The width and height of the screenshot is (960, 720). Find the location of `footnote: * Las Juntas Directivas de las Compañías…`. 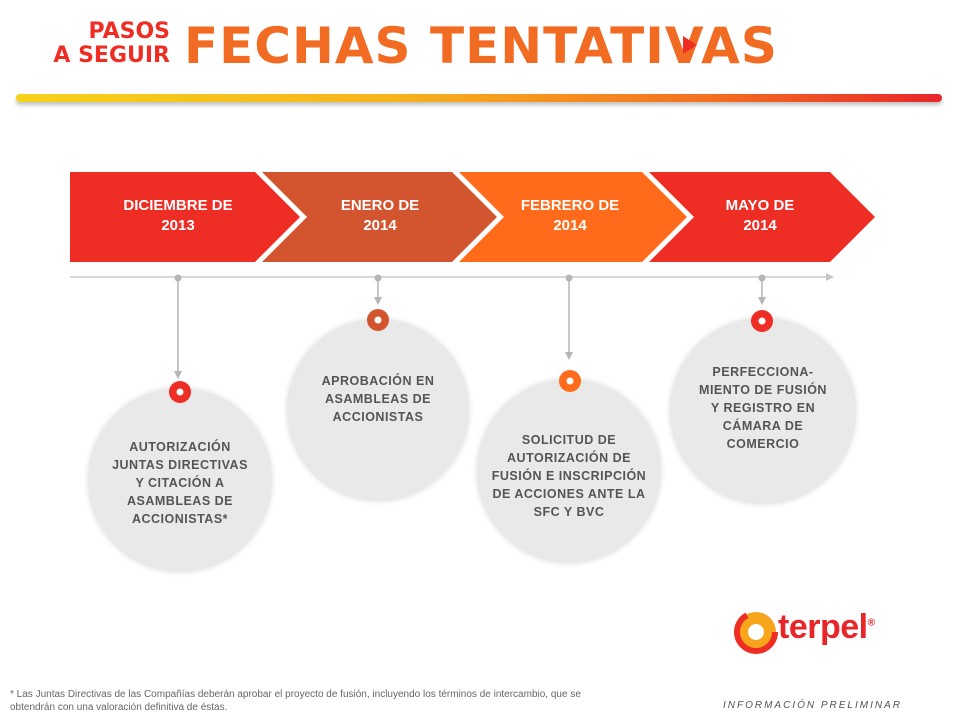

footnote: * Las Juntas Directivas de las Compañías… is located at coordinates (295, 701).